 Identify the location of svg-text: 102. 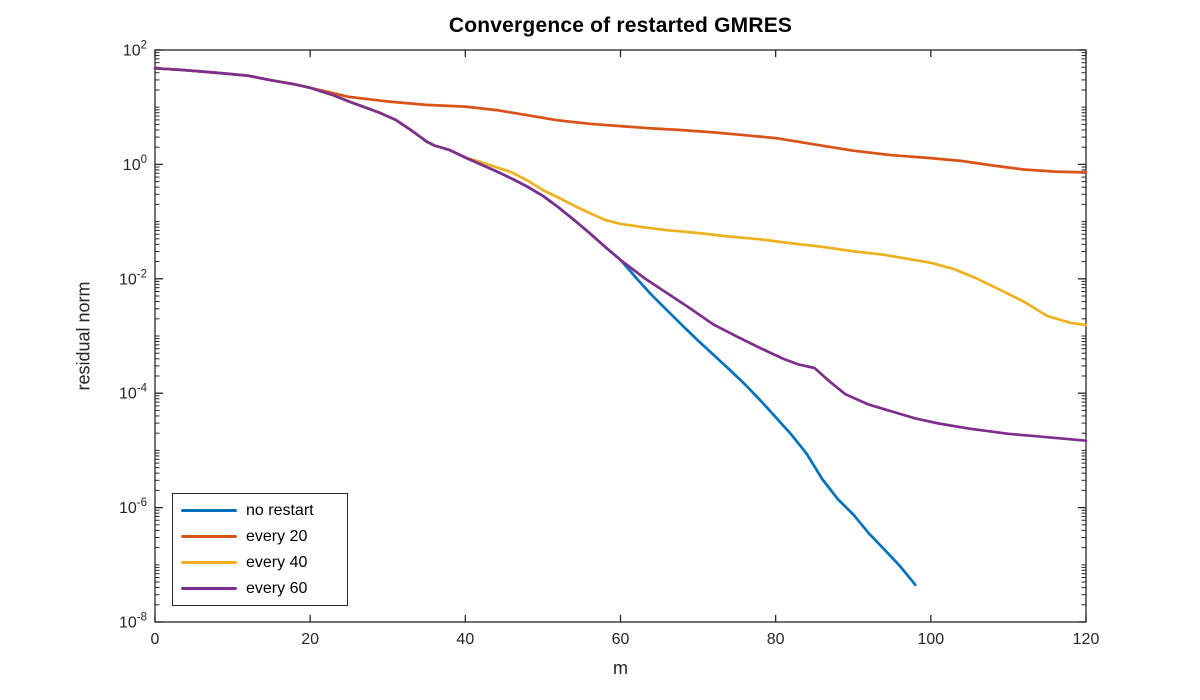
(135, 50).